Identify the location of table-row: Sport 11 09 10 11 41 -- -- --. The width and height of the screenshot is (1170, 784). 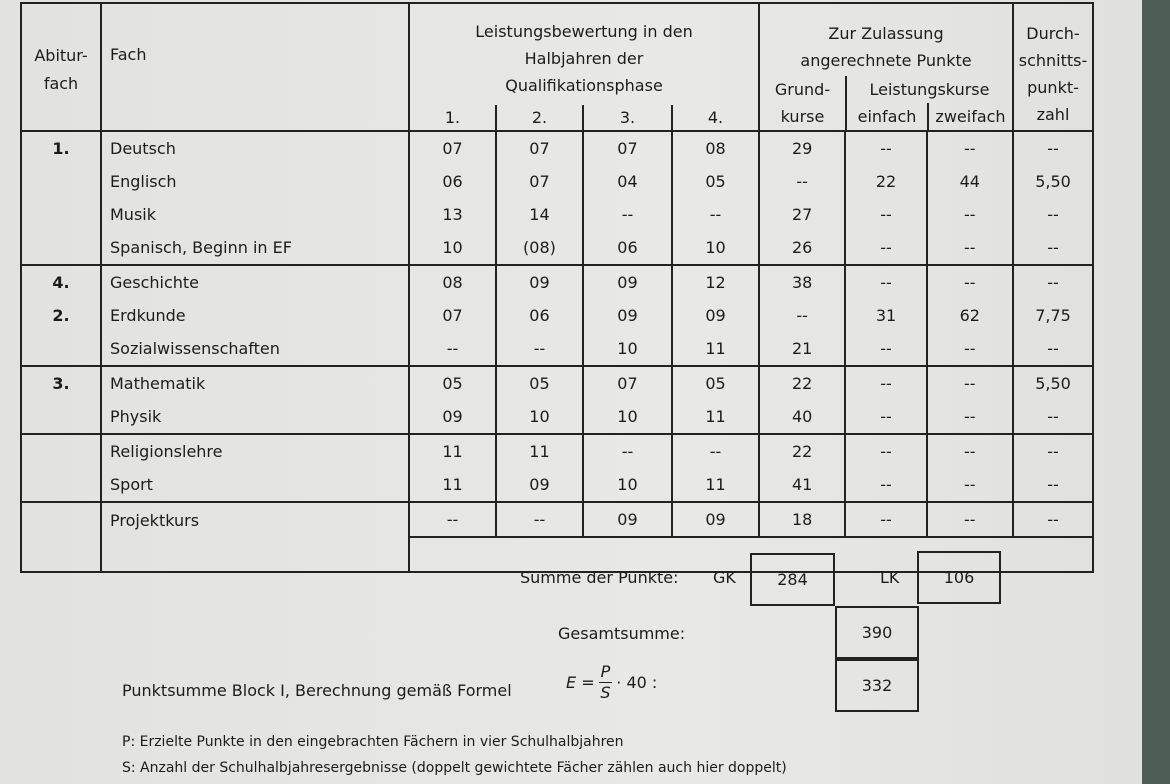
(557, 485).